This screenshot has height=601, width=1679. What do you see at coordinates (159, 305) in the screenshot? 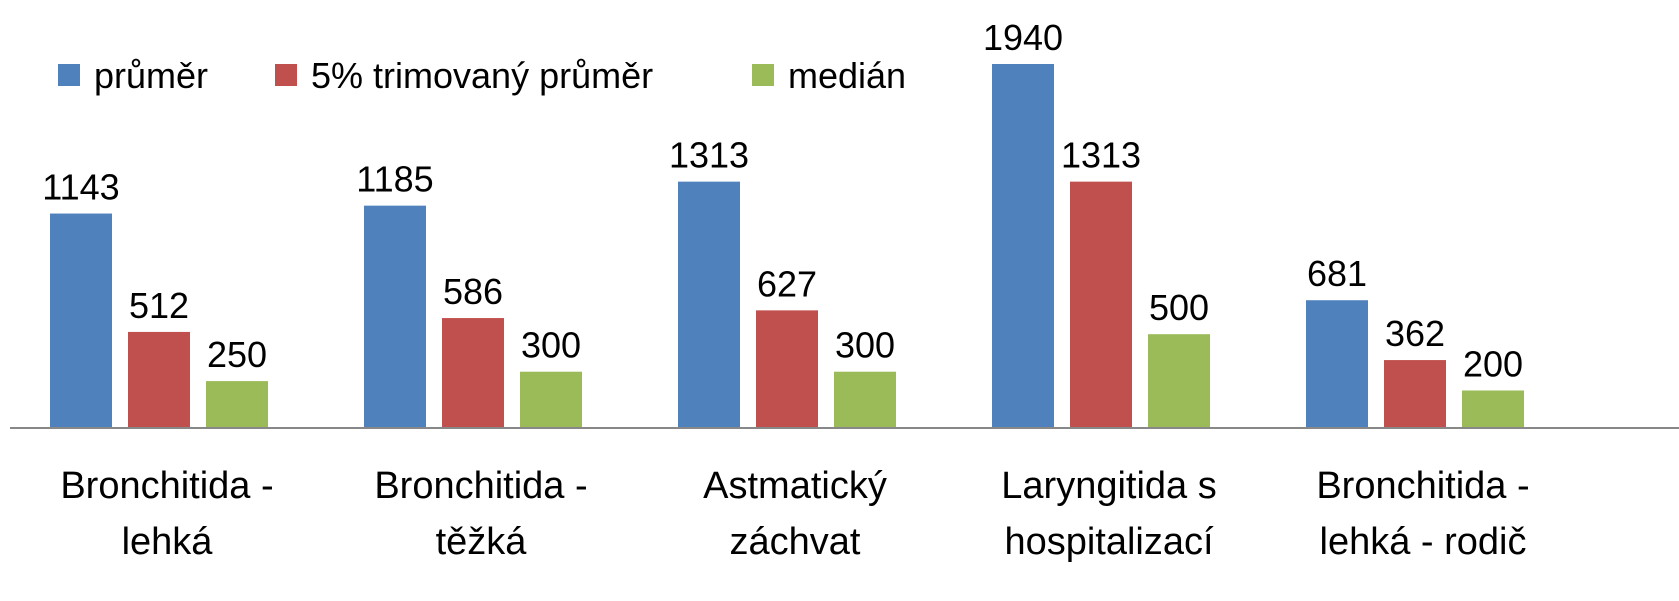
I see `value-label: 512` at bounding box center [159, 305].